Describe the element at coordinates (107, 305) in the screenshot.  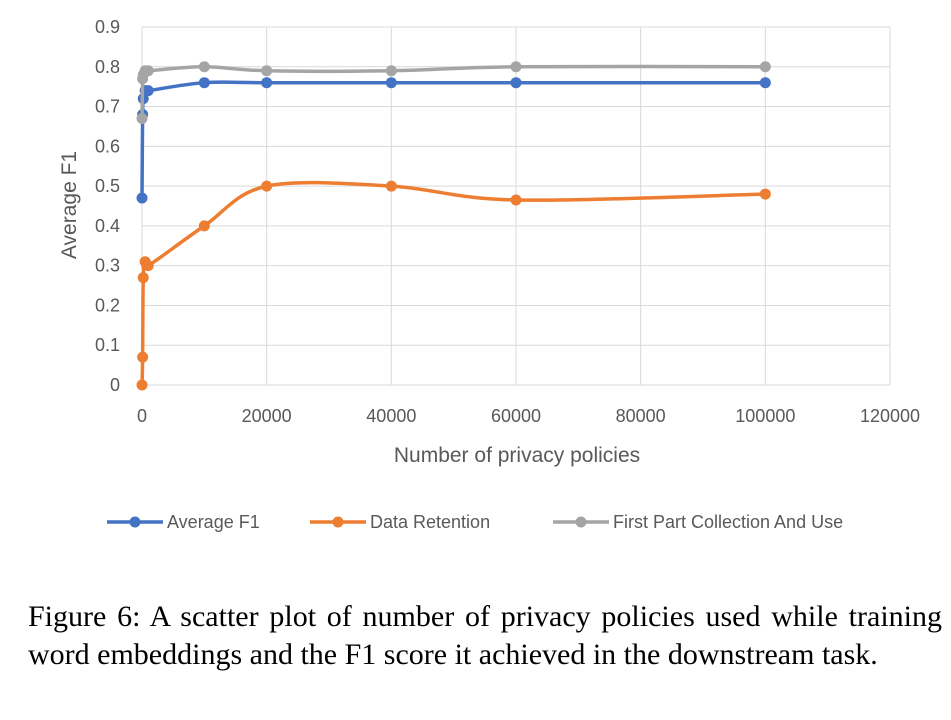
I see `y-tick-label: 0.2` at that location.